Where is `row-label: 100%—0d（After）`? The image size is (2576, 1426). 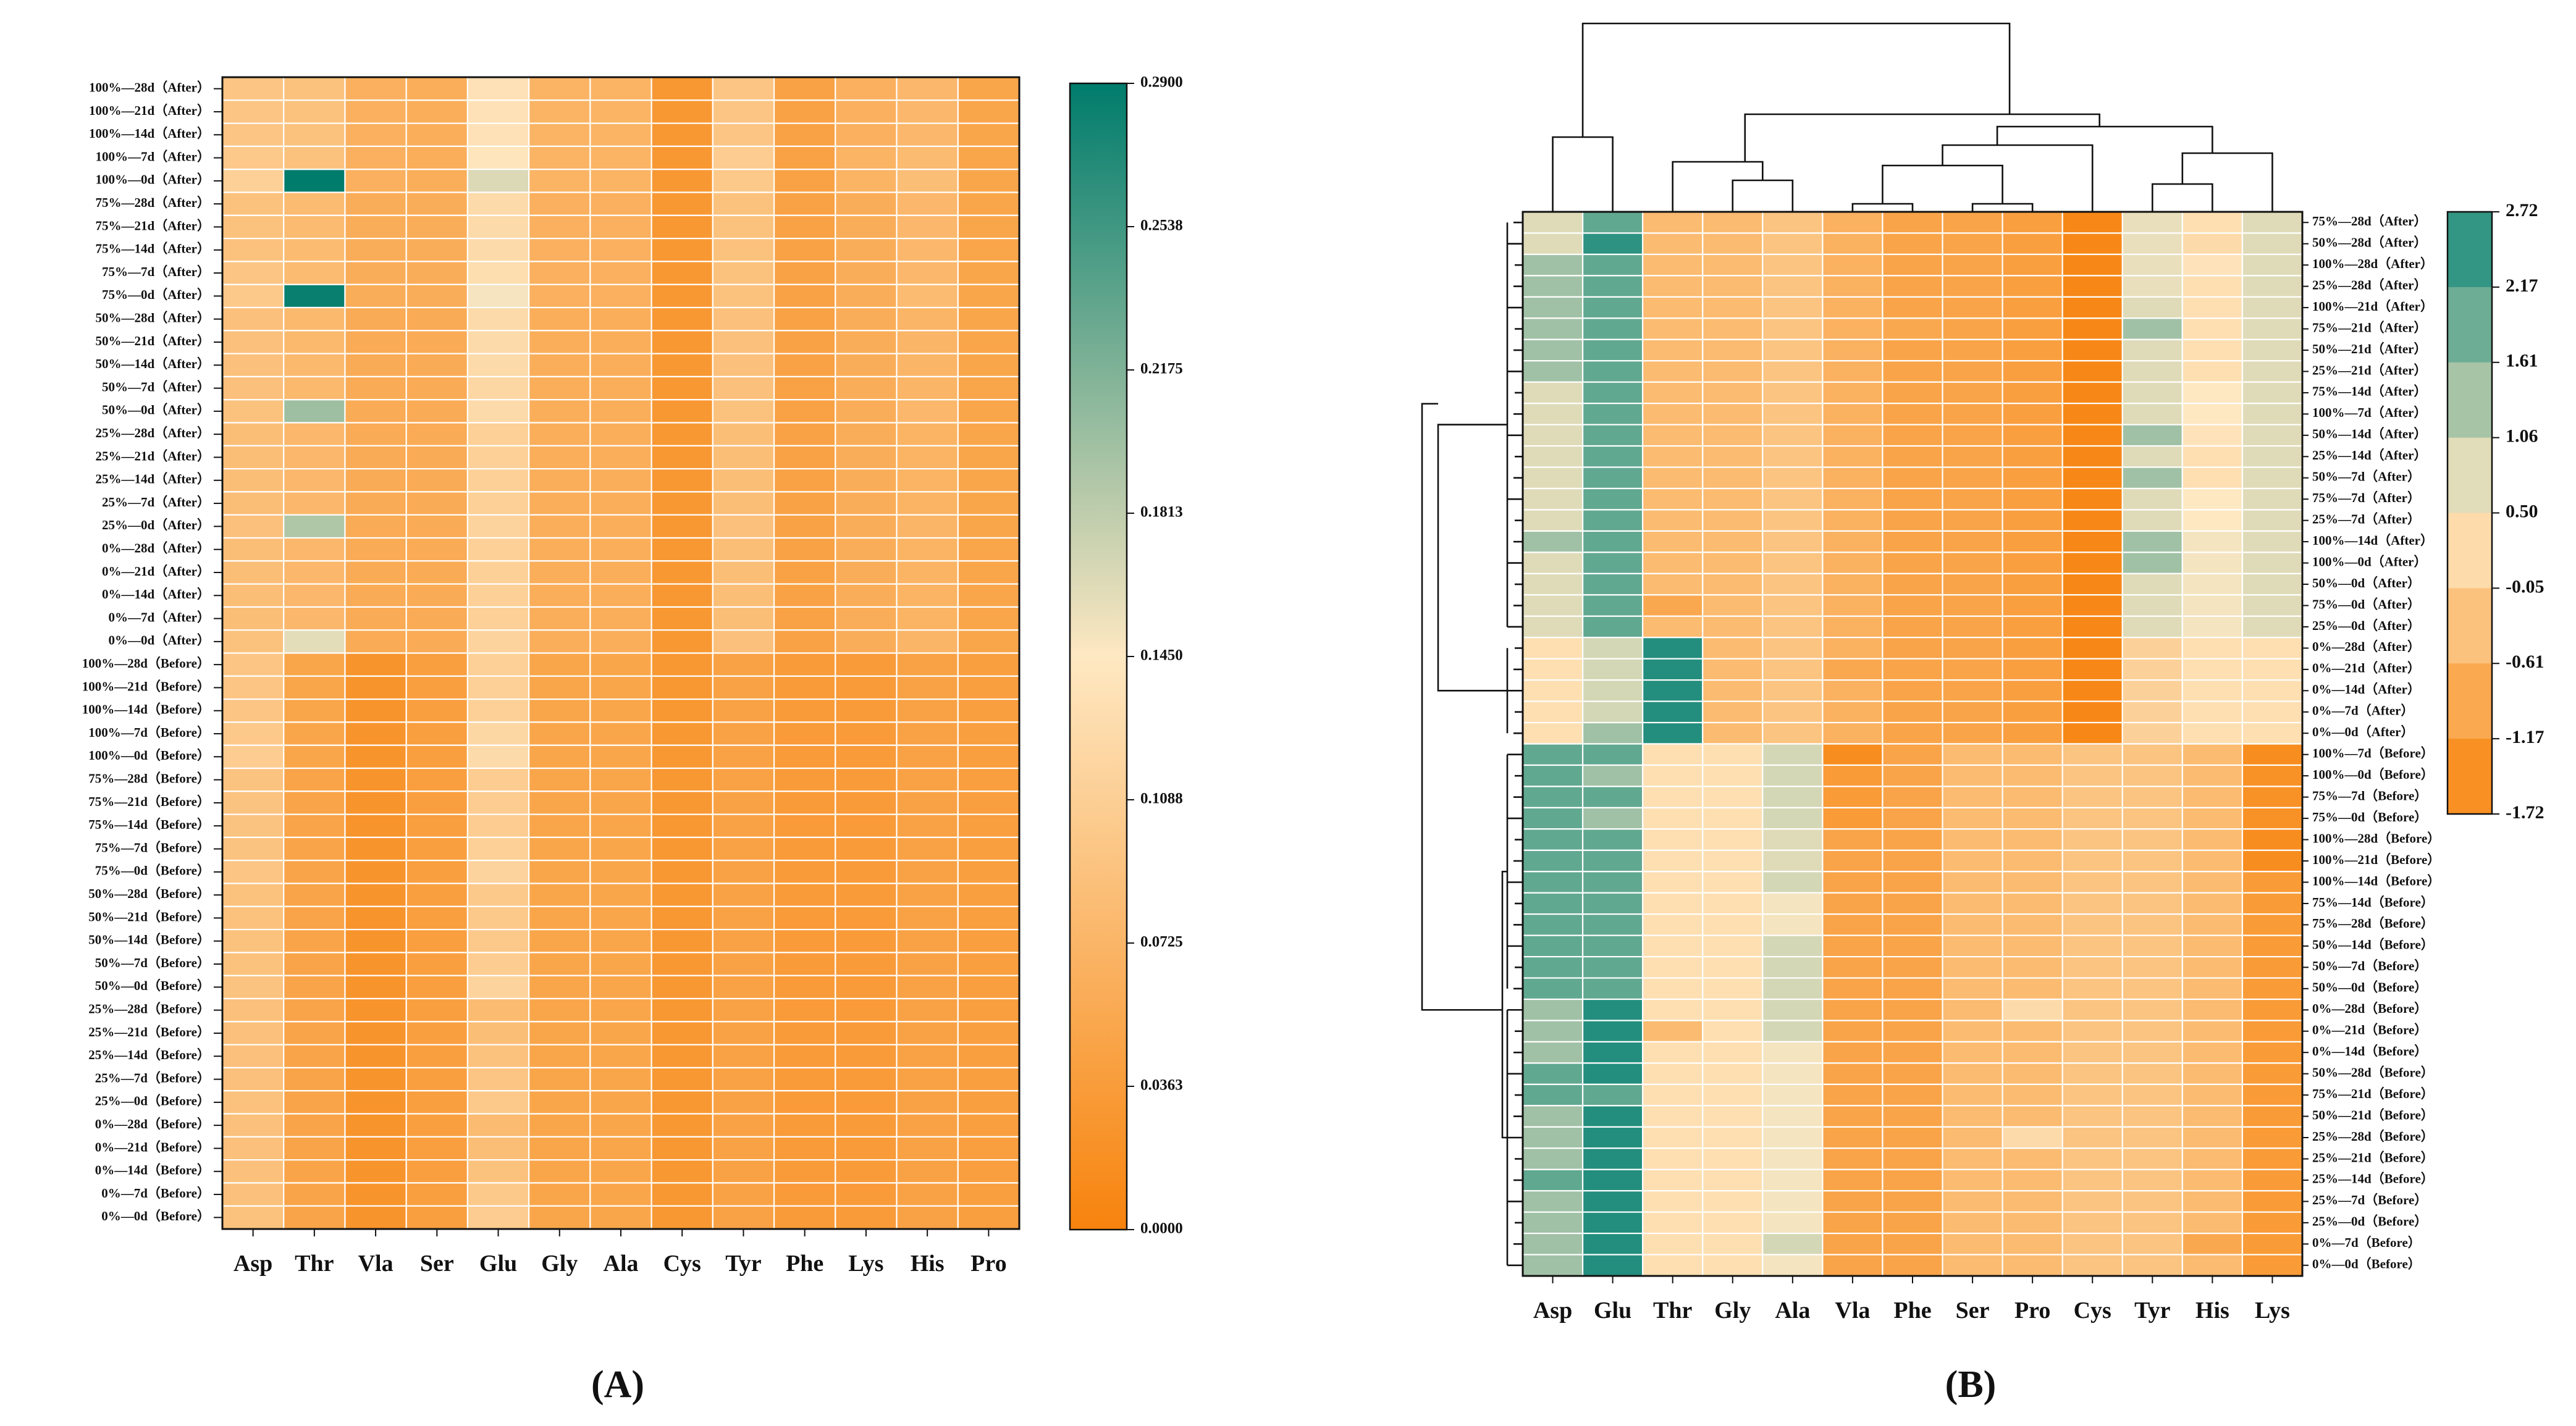 row-label: 100%—0d（After） is located at coordinates (153, 179).